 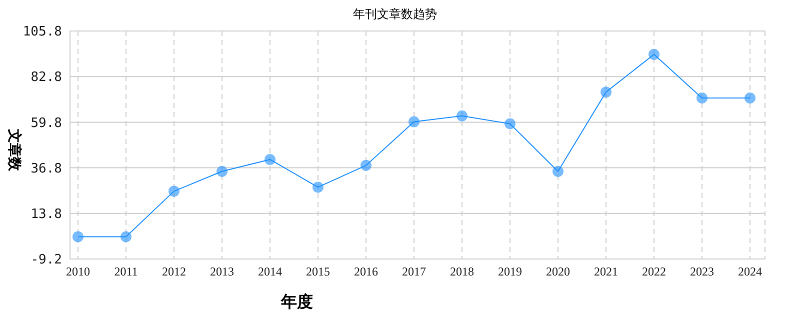 I want to click on chart-title: 年刊文章数趋势, so click(x=395, y=14).